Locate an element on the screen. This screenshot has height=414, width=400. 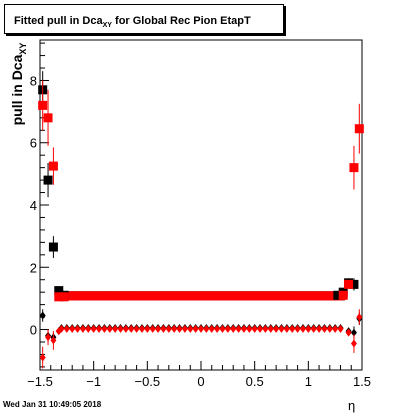
y-tick-label: 8 is located at coordinates (33, 80).